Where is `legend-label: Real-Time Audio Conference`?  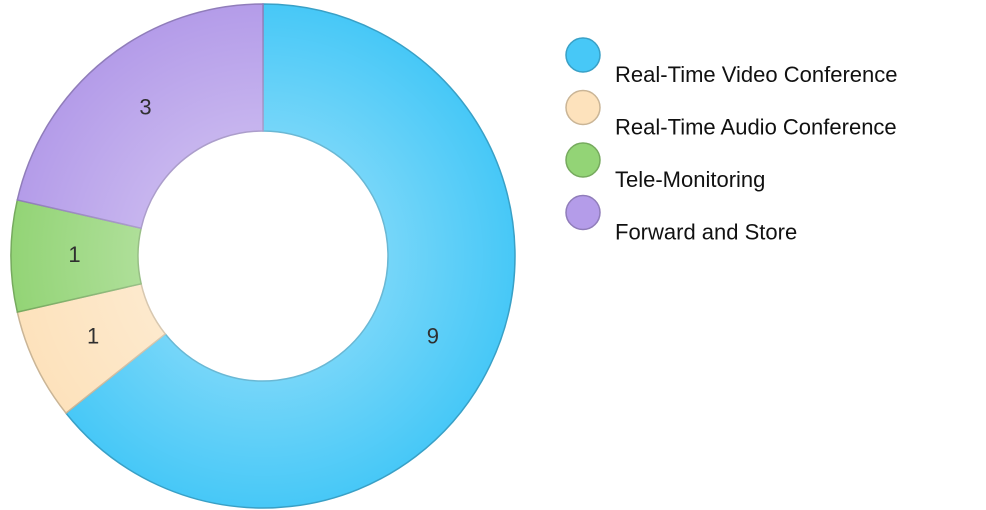 legend-label: Real-Time Audio Conference is located at coordinates (756, 126).